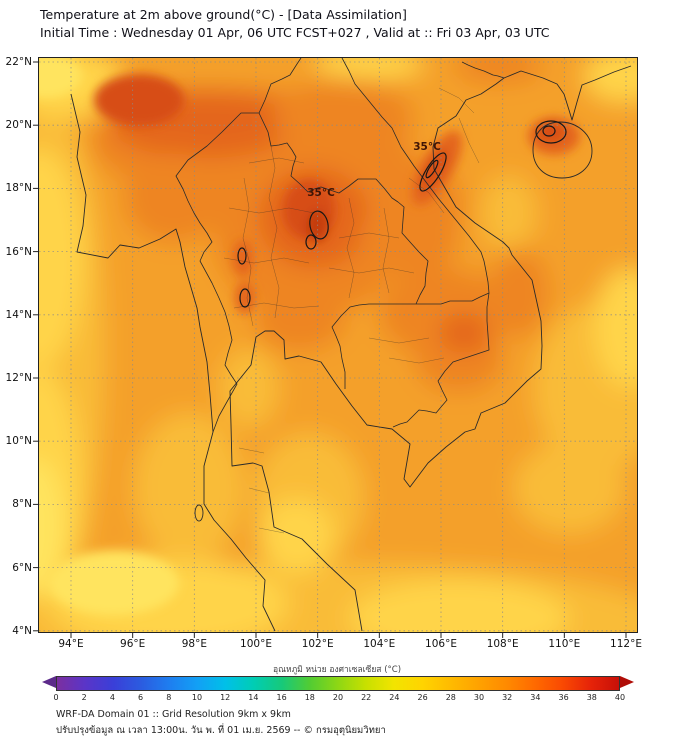 The image size is (676, 756). Describe the element at coordinates (112, 697) in the screenshot. I see `colorbar-tick-label: 4` at that location.